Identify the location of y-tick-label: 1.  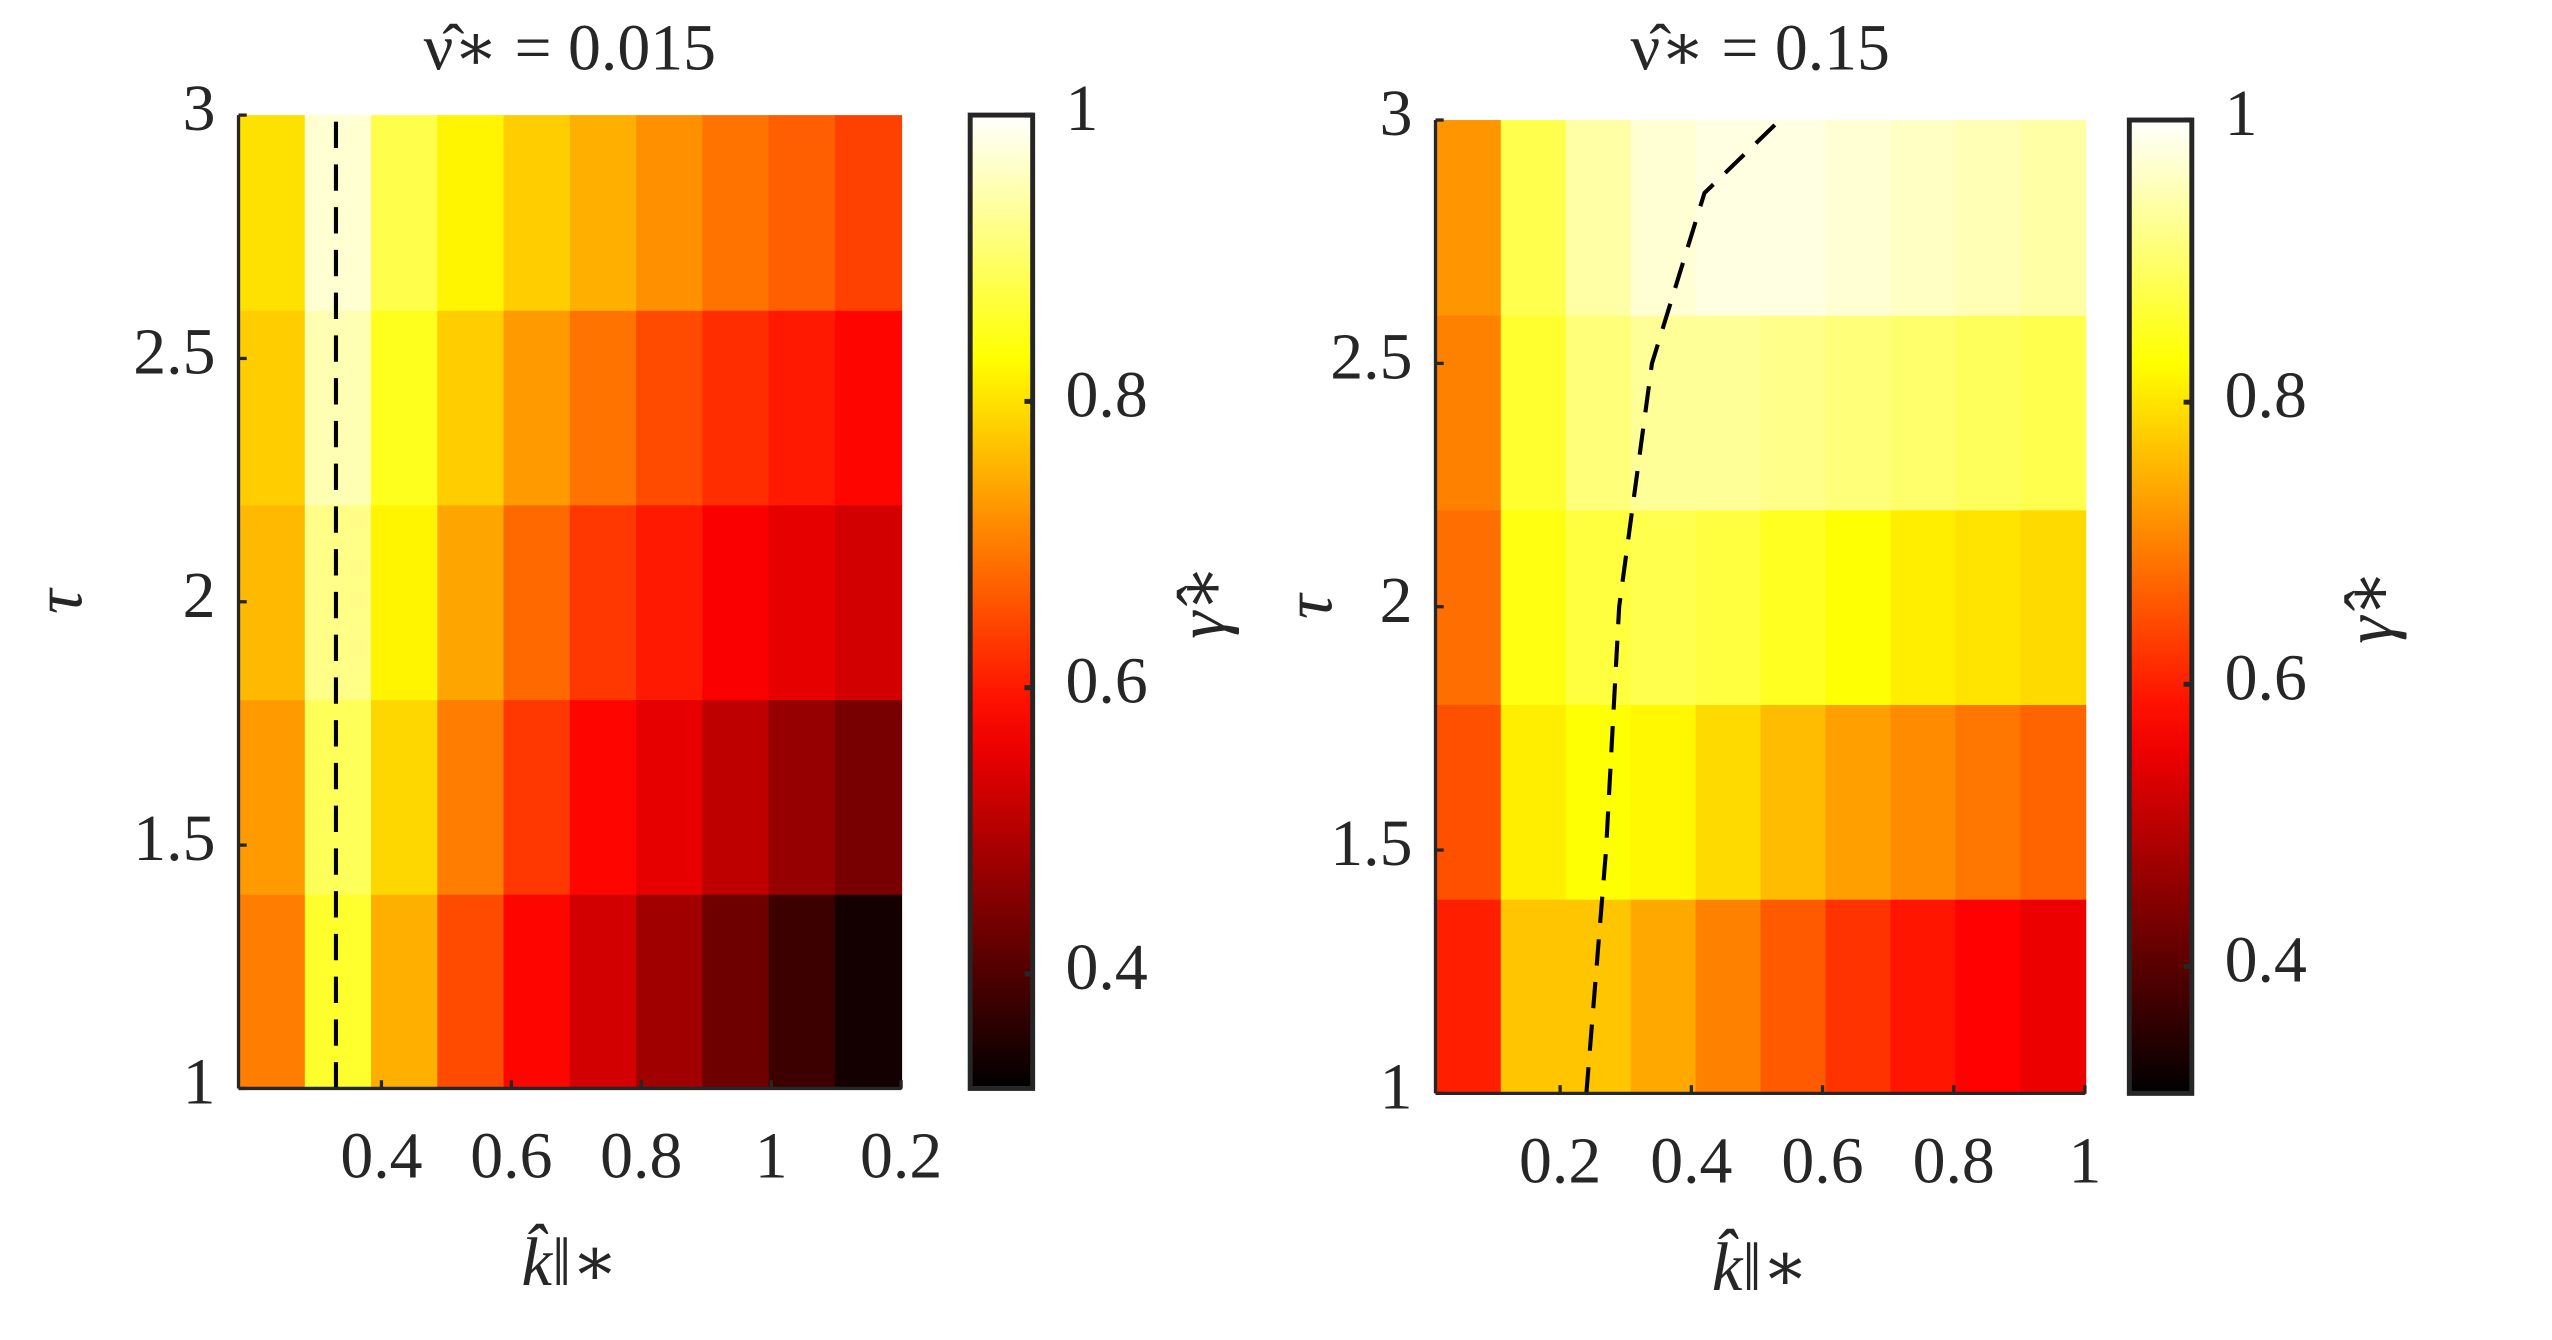
(199, 1082).